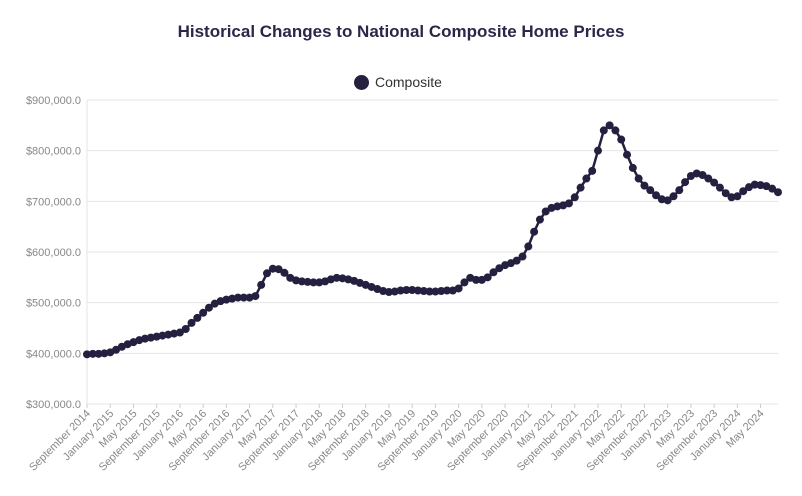 The width and height of the screenshot is (802, 496). I want to click on legend-marker, so click(361, 82).